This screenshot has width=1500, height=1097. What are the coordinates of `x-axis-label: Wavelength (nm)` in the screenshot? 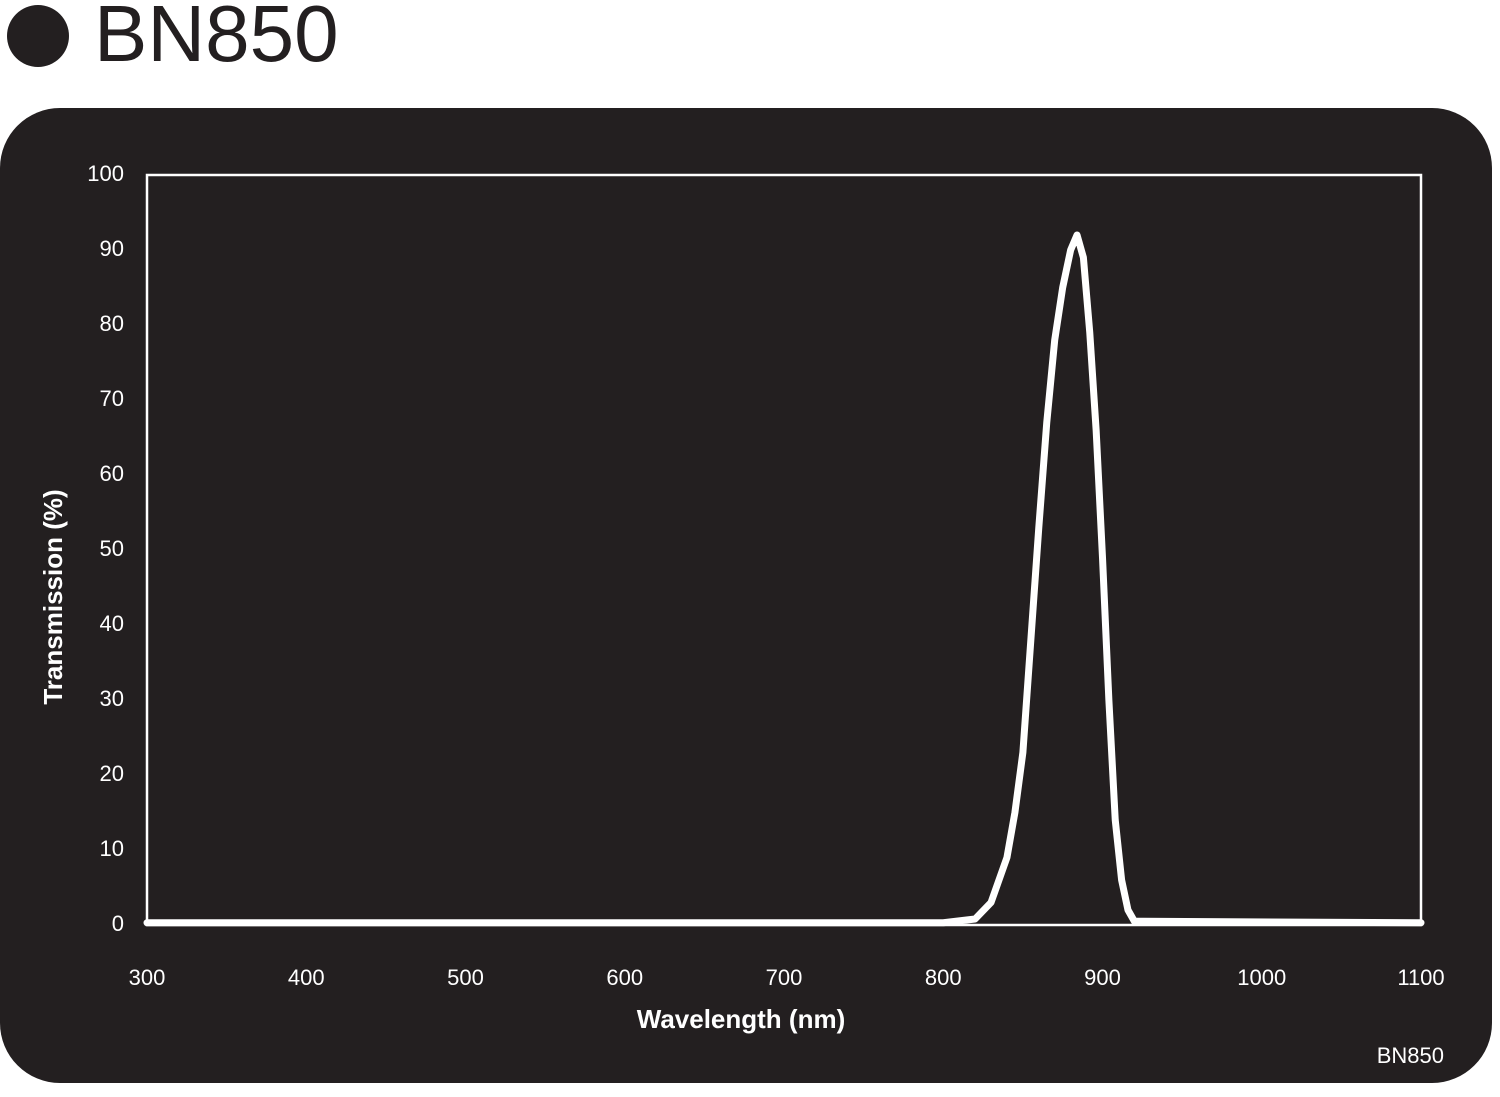 It's located at (741, 1019).